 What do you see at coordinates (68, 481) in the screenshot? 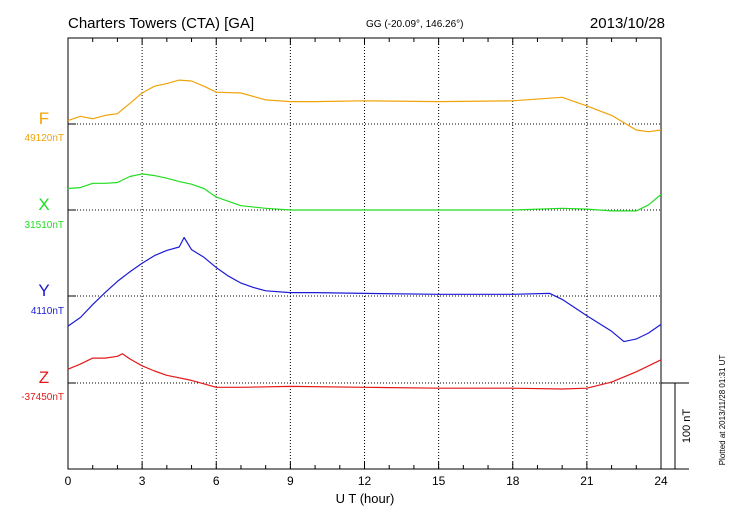
I see `x-tick-label: 0` at bounding box center [68, 481].